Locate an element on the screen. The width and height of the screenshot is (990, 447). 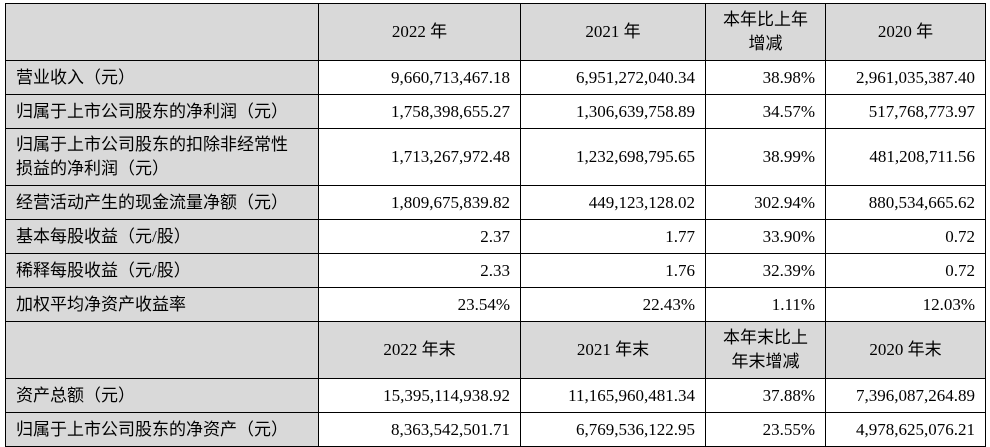
value-cell: 1,232,698,795.65 is located at coordinates (613, 157).